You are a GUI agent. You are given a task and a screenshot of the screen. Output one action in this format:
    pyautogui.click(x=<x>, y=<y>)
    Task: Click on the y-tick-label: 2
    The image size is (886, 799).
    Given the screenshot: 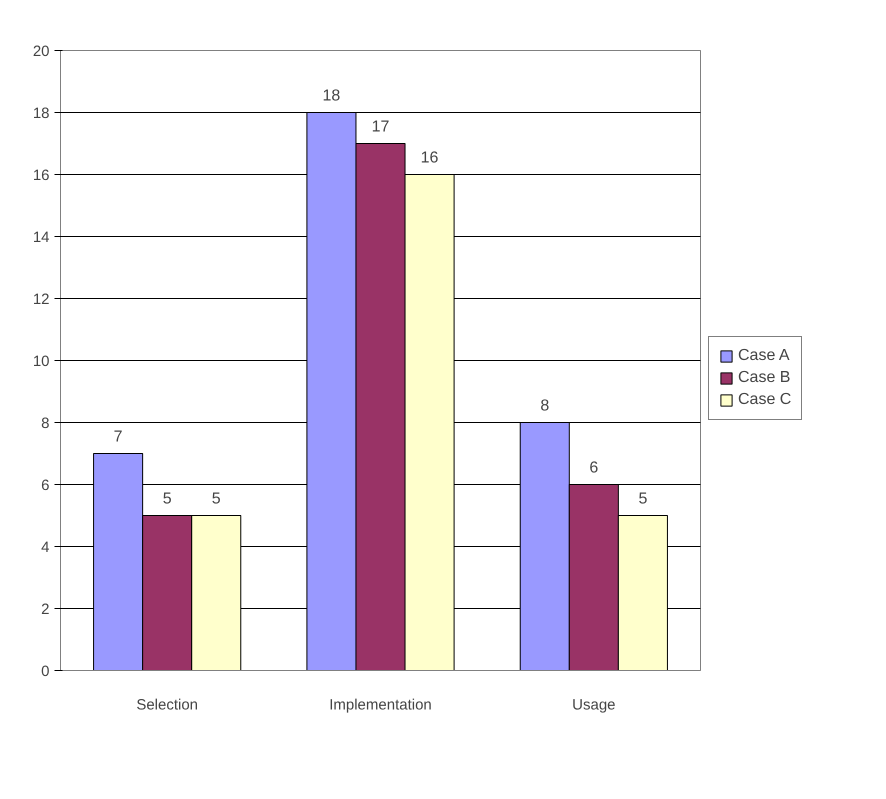 What is the action you would take?
    pyautogui.click(x=45, y=609)
    